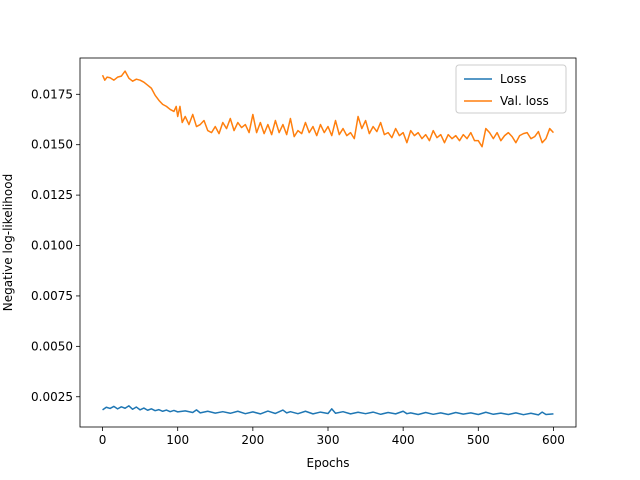  Describe the element at coordinates (8, 242) in the screenshot. I see `y-axis-label: Negative log-likelihood` at that location.